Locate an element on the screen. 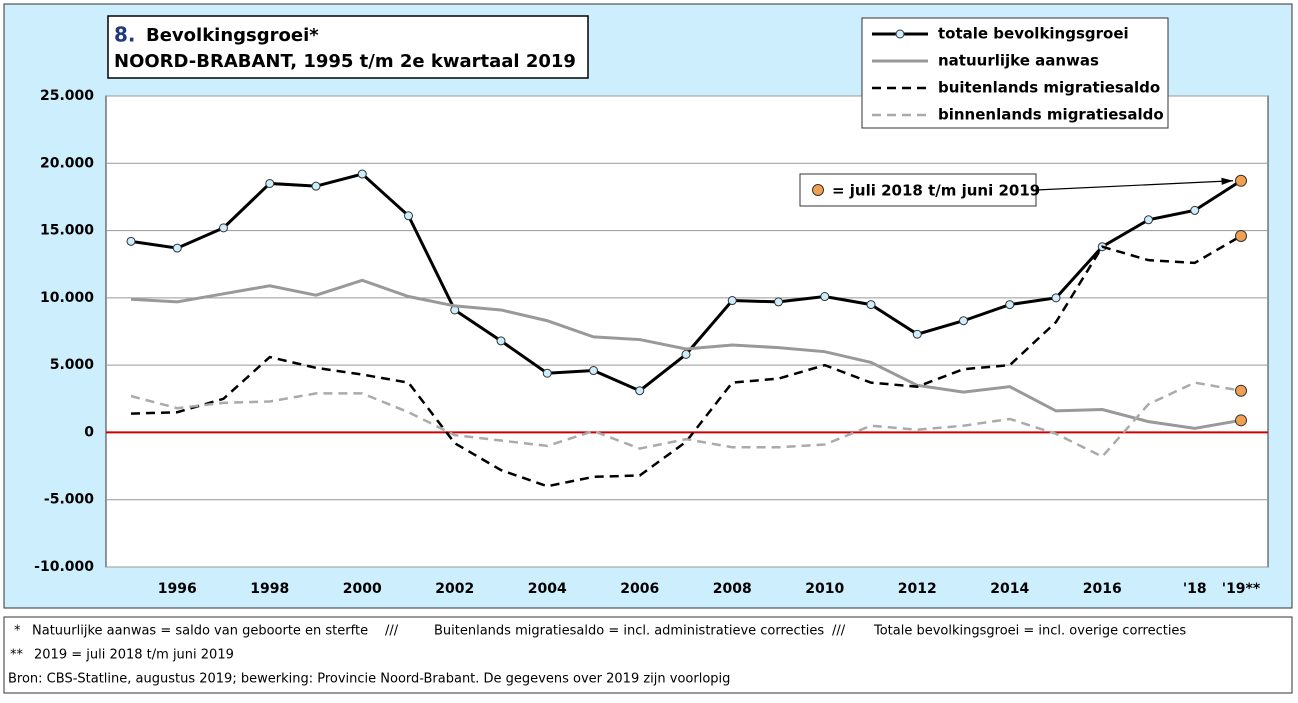 Image resolution: width=1298 pixels, height=703 pixels. annotation-arrowhead is located at coordinates (1227, 181).